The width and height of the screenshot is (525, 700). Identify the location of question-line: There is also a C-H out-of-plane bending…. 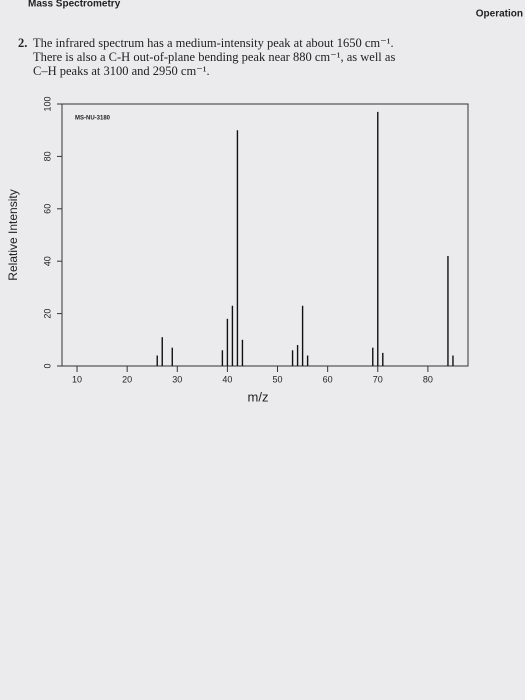
(214, 57).